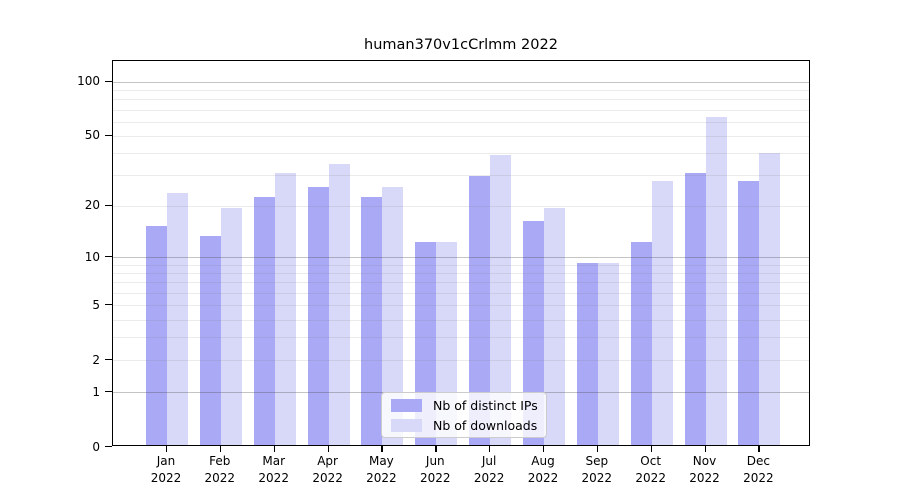 The image size is (900, 500). What do you see at coordinates (485, 405) in the screenshot?
I see `legend-label-distinct-ips: Nb of distinct IPs` at bounding box center [485, 405].